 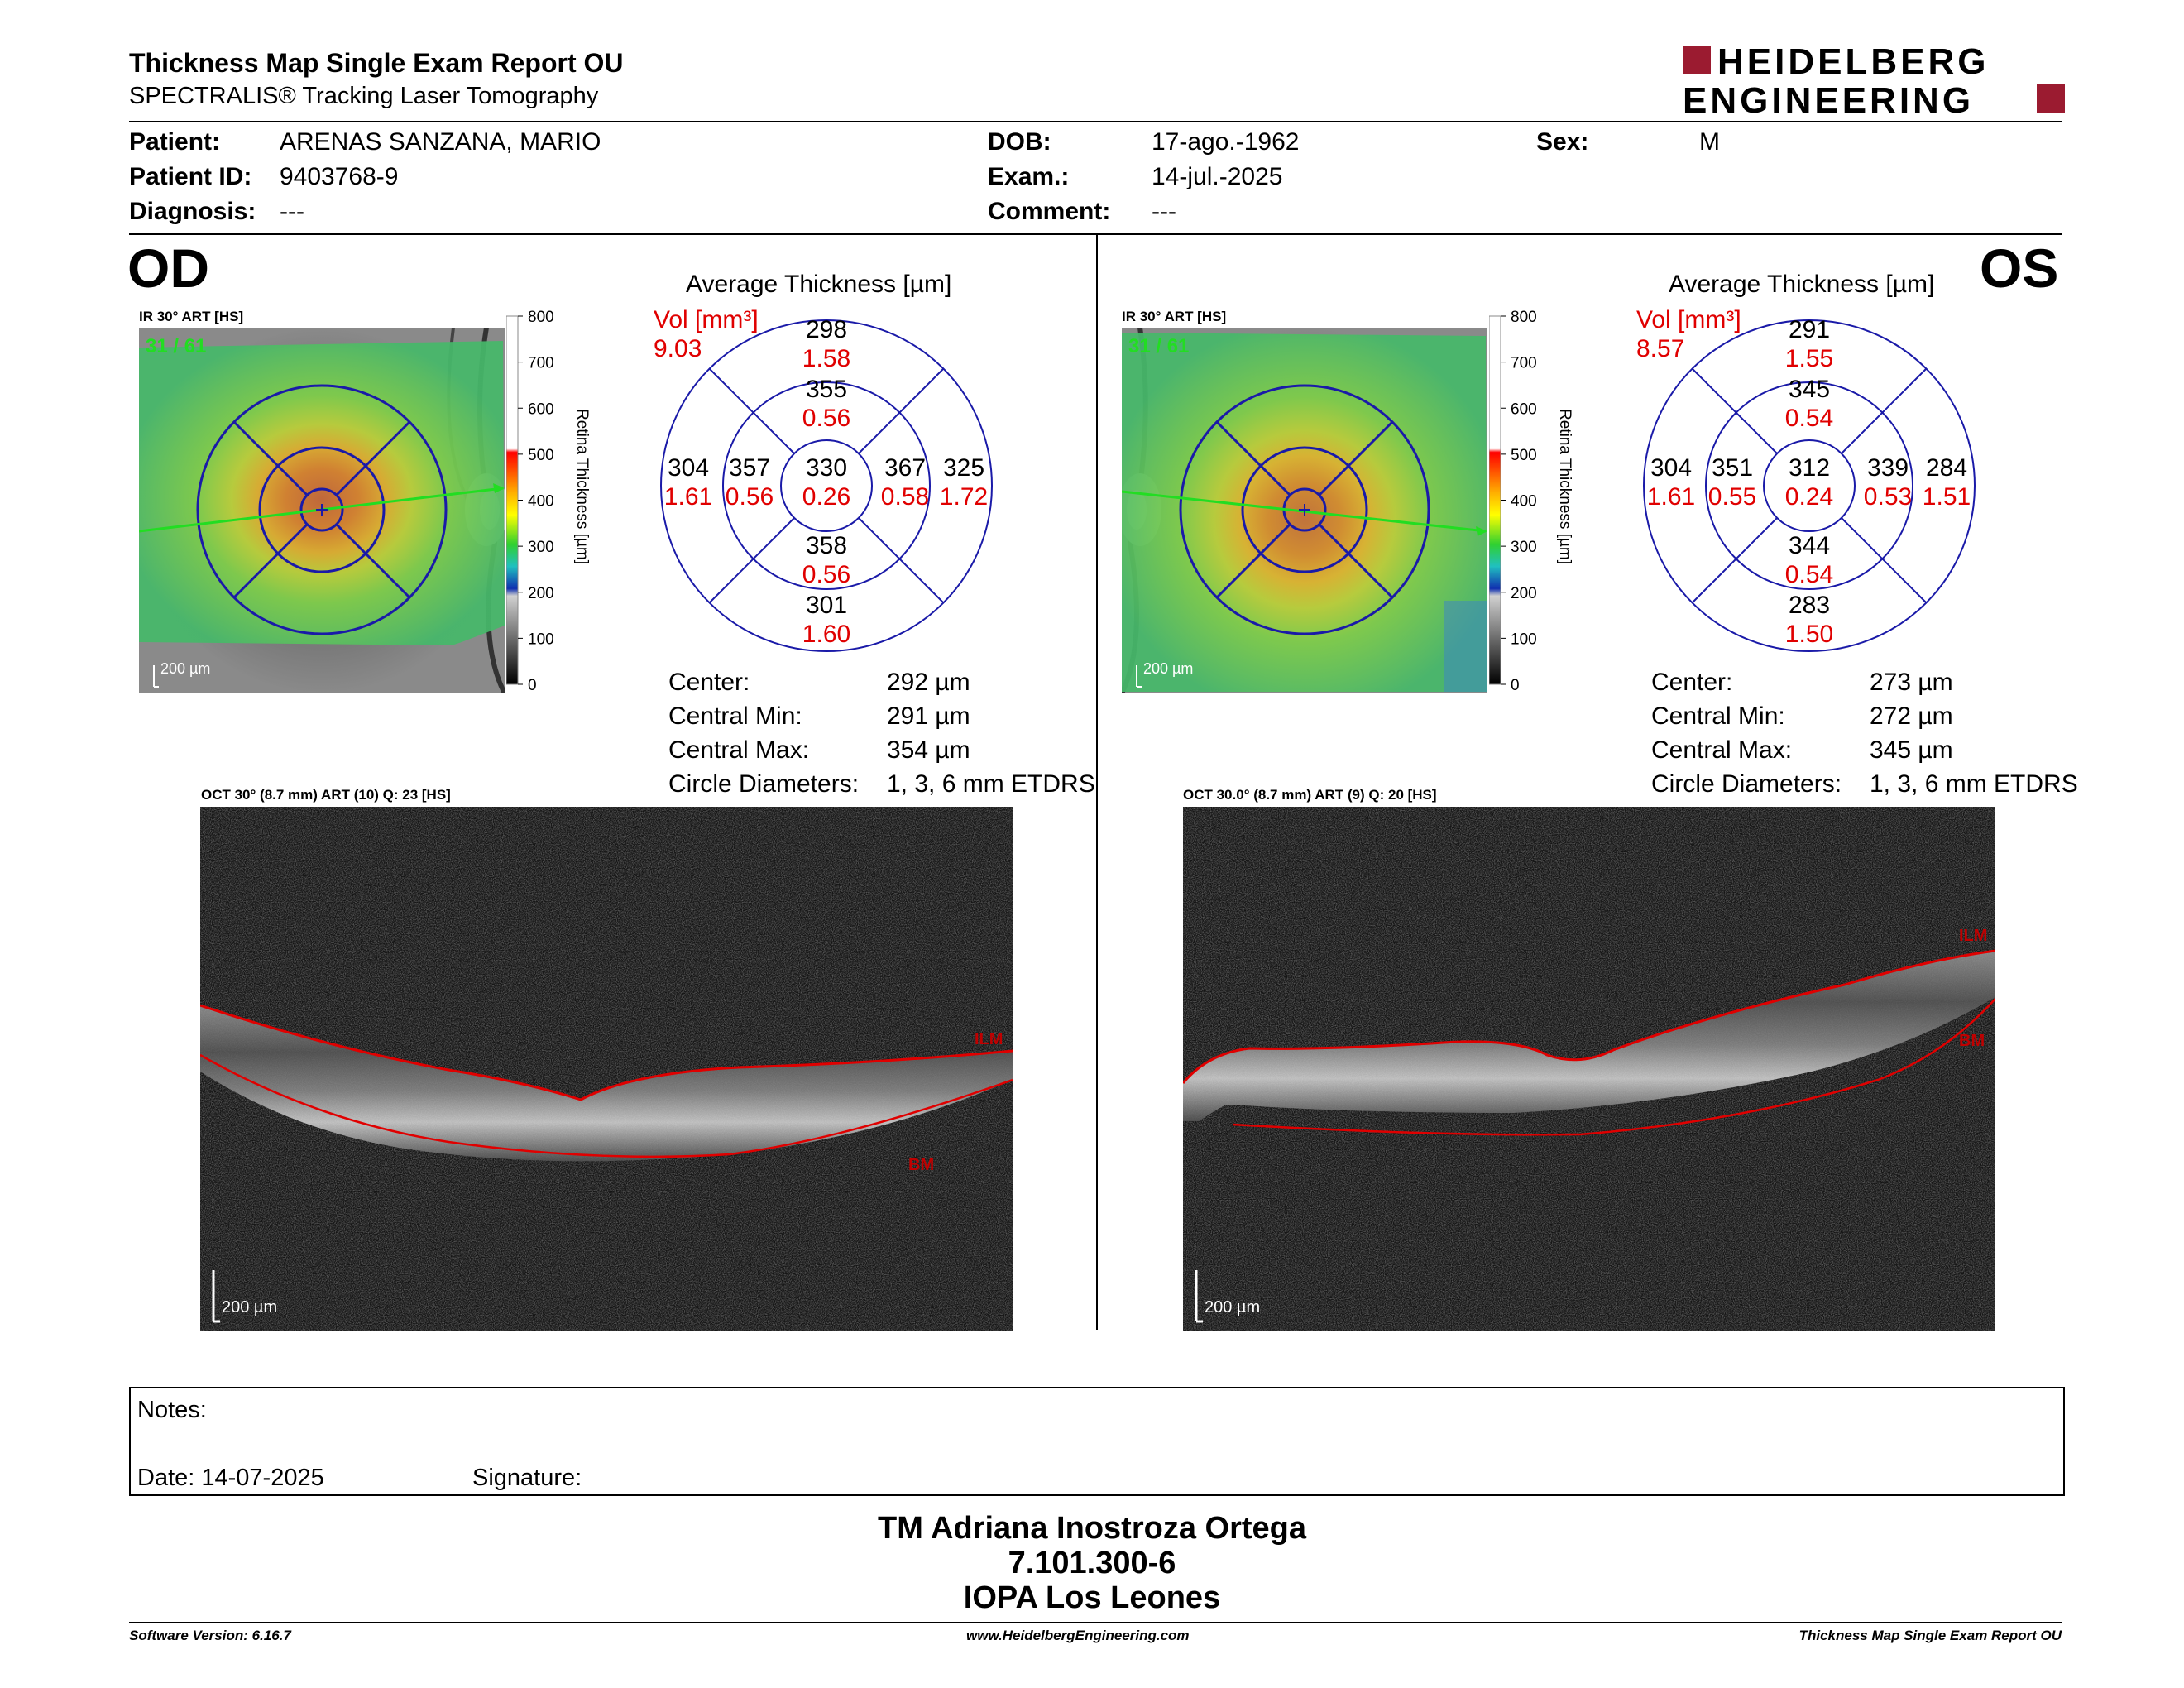 What do you see at coordinates (606, 1069) in the screenshot?
I see `oct-scan-od: ILM BM 200 µm` at bounding box center [606, 1069].